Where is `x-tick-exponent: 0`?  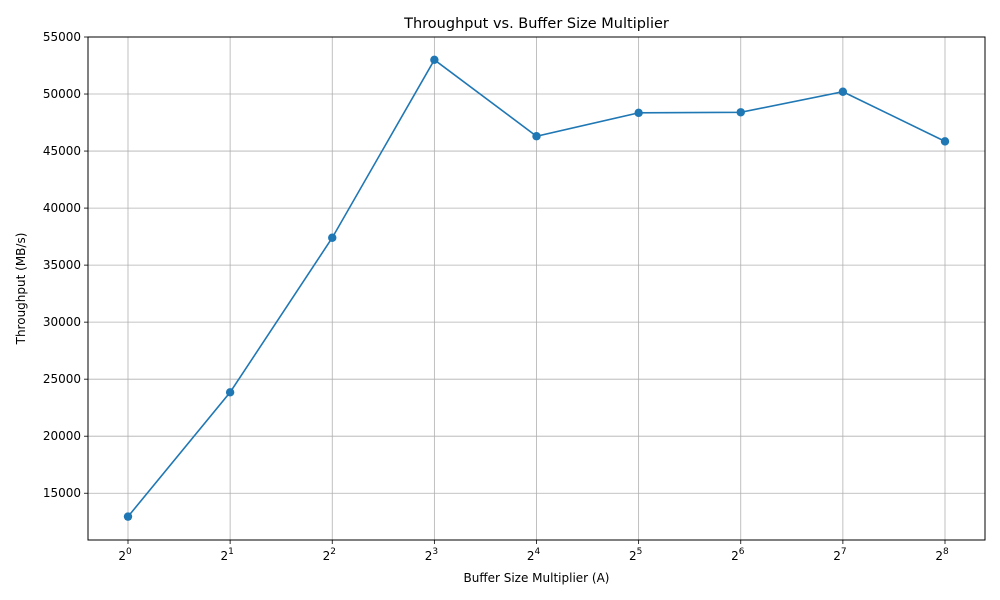
x-tick-exponent: 0 is located at coordinates (129, 552).